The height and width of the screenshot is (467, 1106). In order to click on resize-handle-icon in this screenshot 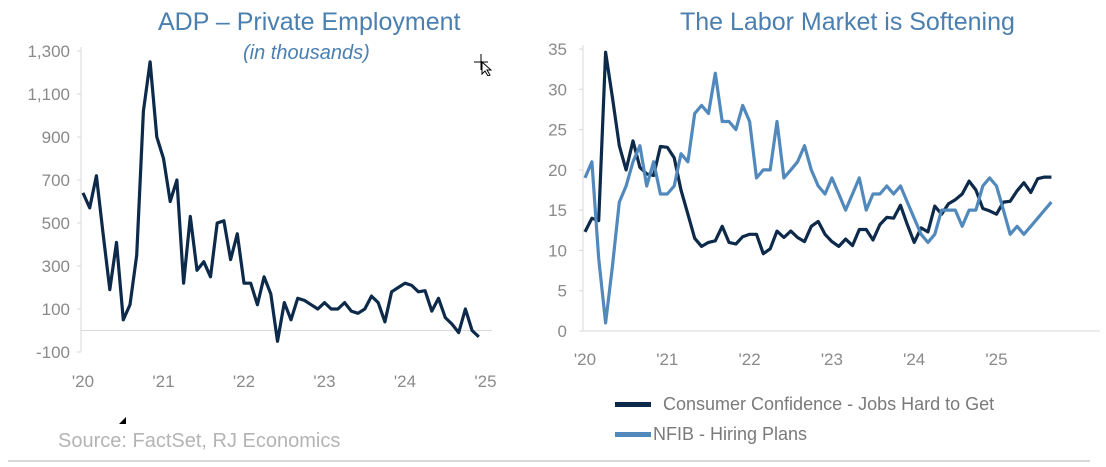, I will do `click(122, 420)`.